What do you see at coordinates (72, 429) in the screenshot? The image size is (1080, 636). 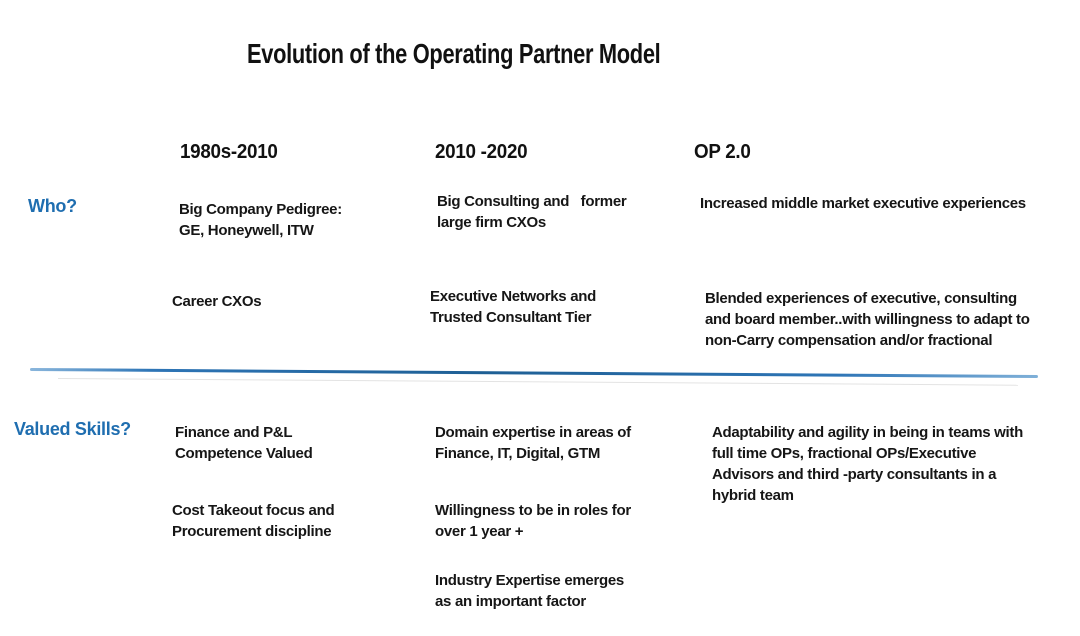 I see `row-label-valued-skills: Valued Skills?` at bounding box center [72, 429].